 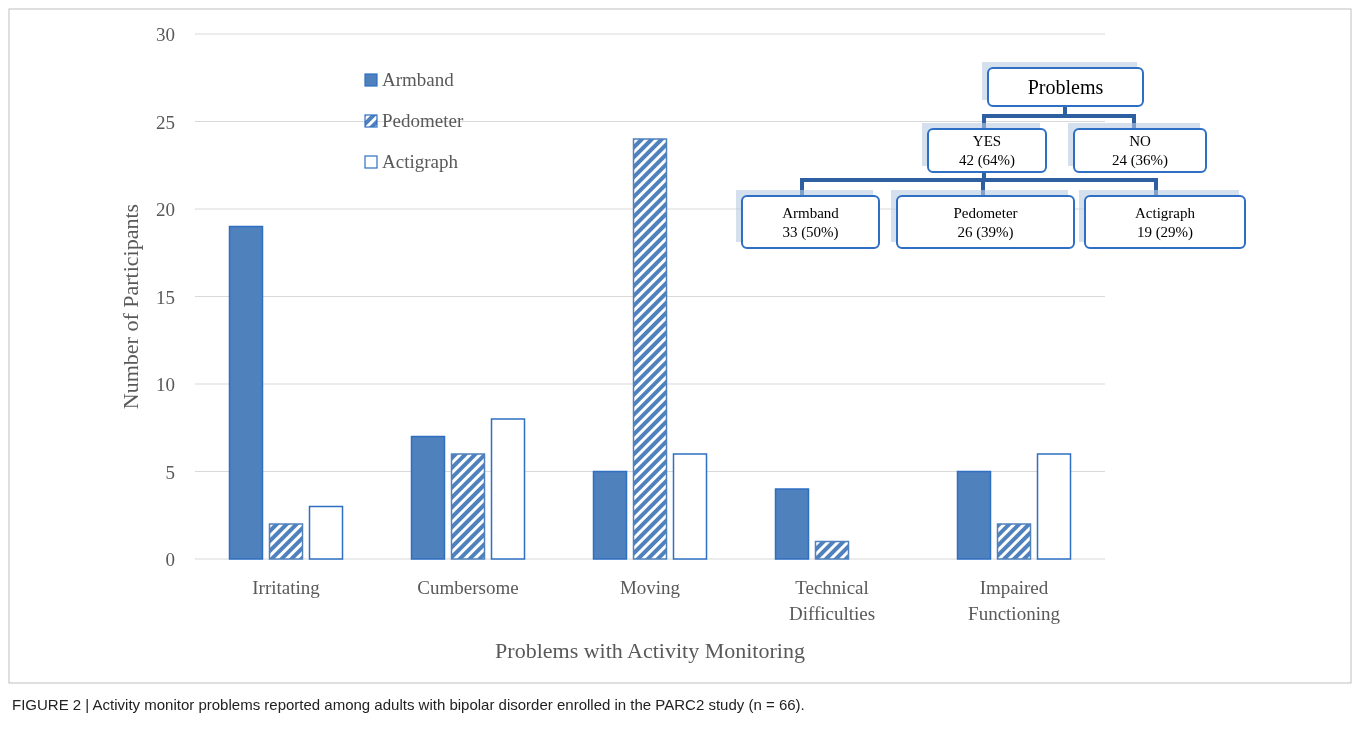 What do you see at coordinates (987, 151) in the screenshot?
I see `annotation: YES 42 (64%)` at bounding box center [987, 151].